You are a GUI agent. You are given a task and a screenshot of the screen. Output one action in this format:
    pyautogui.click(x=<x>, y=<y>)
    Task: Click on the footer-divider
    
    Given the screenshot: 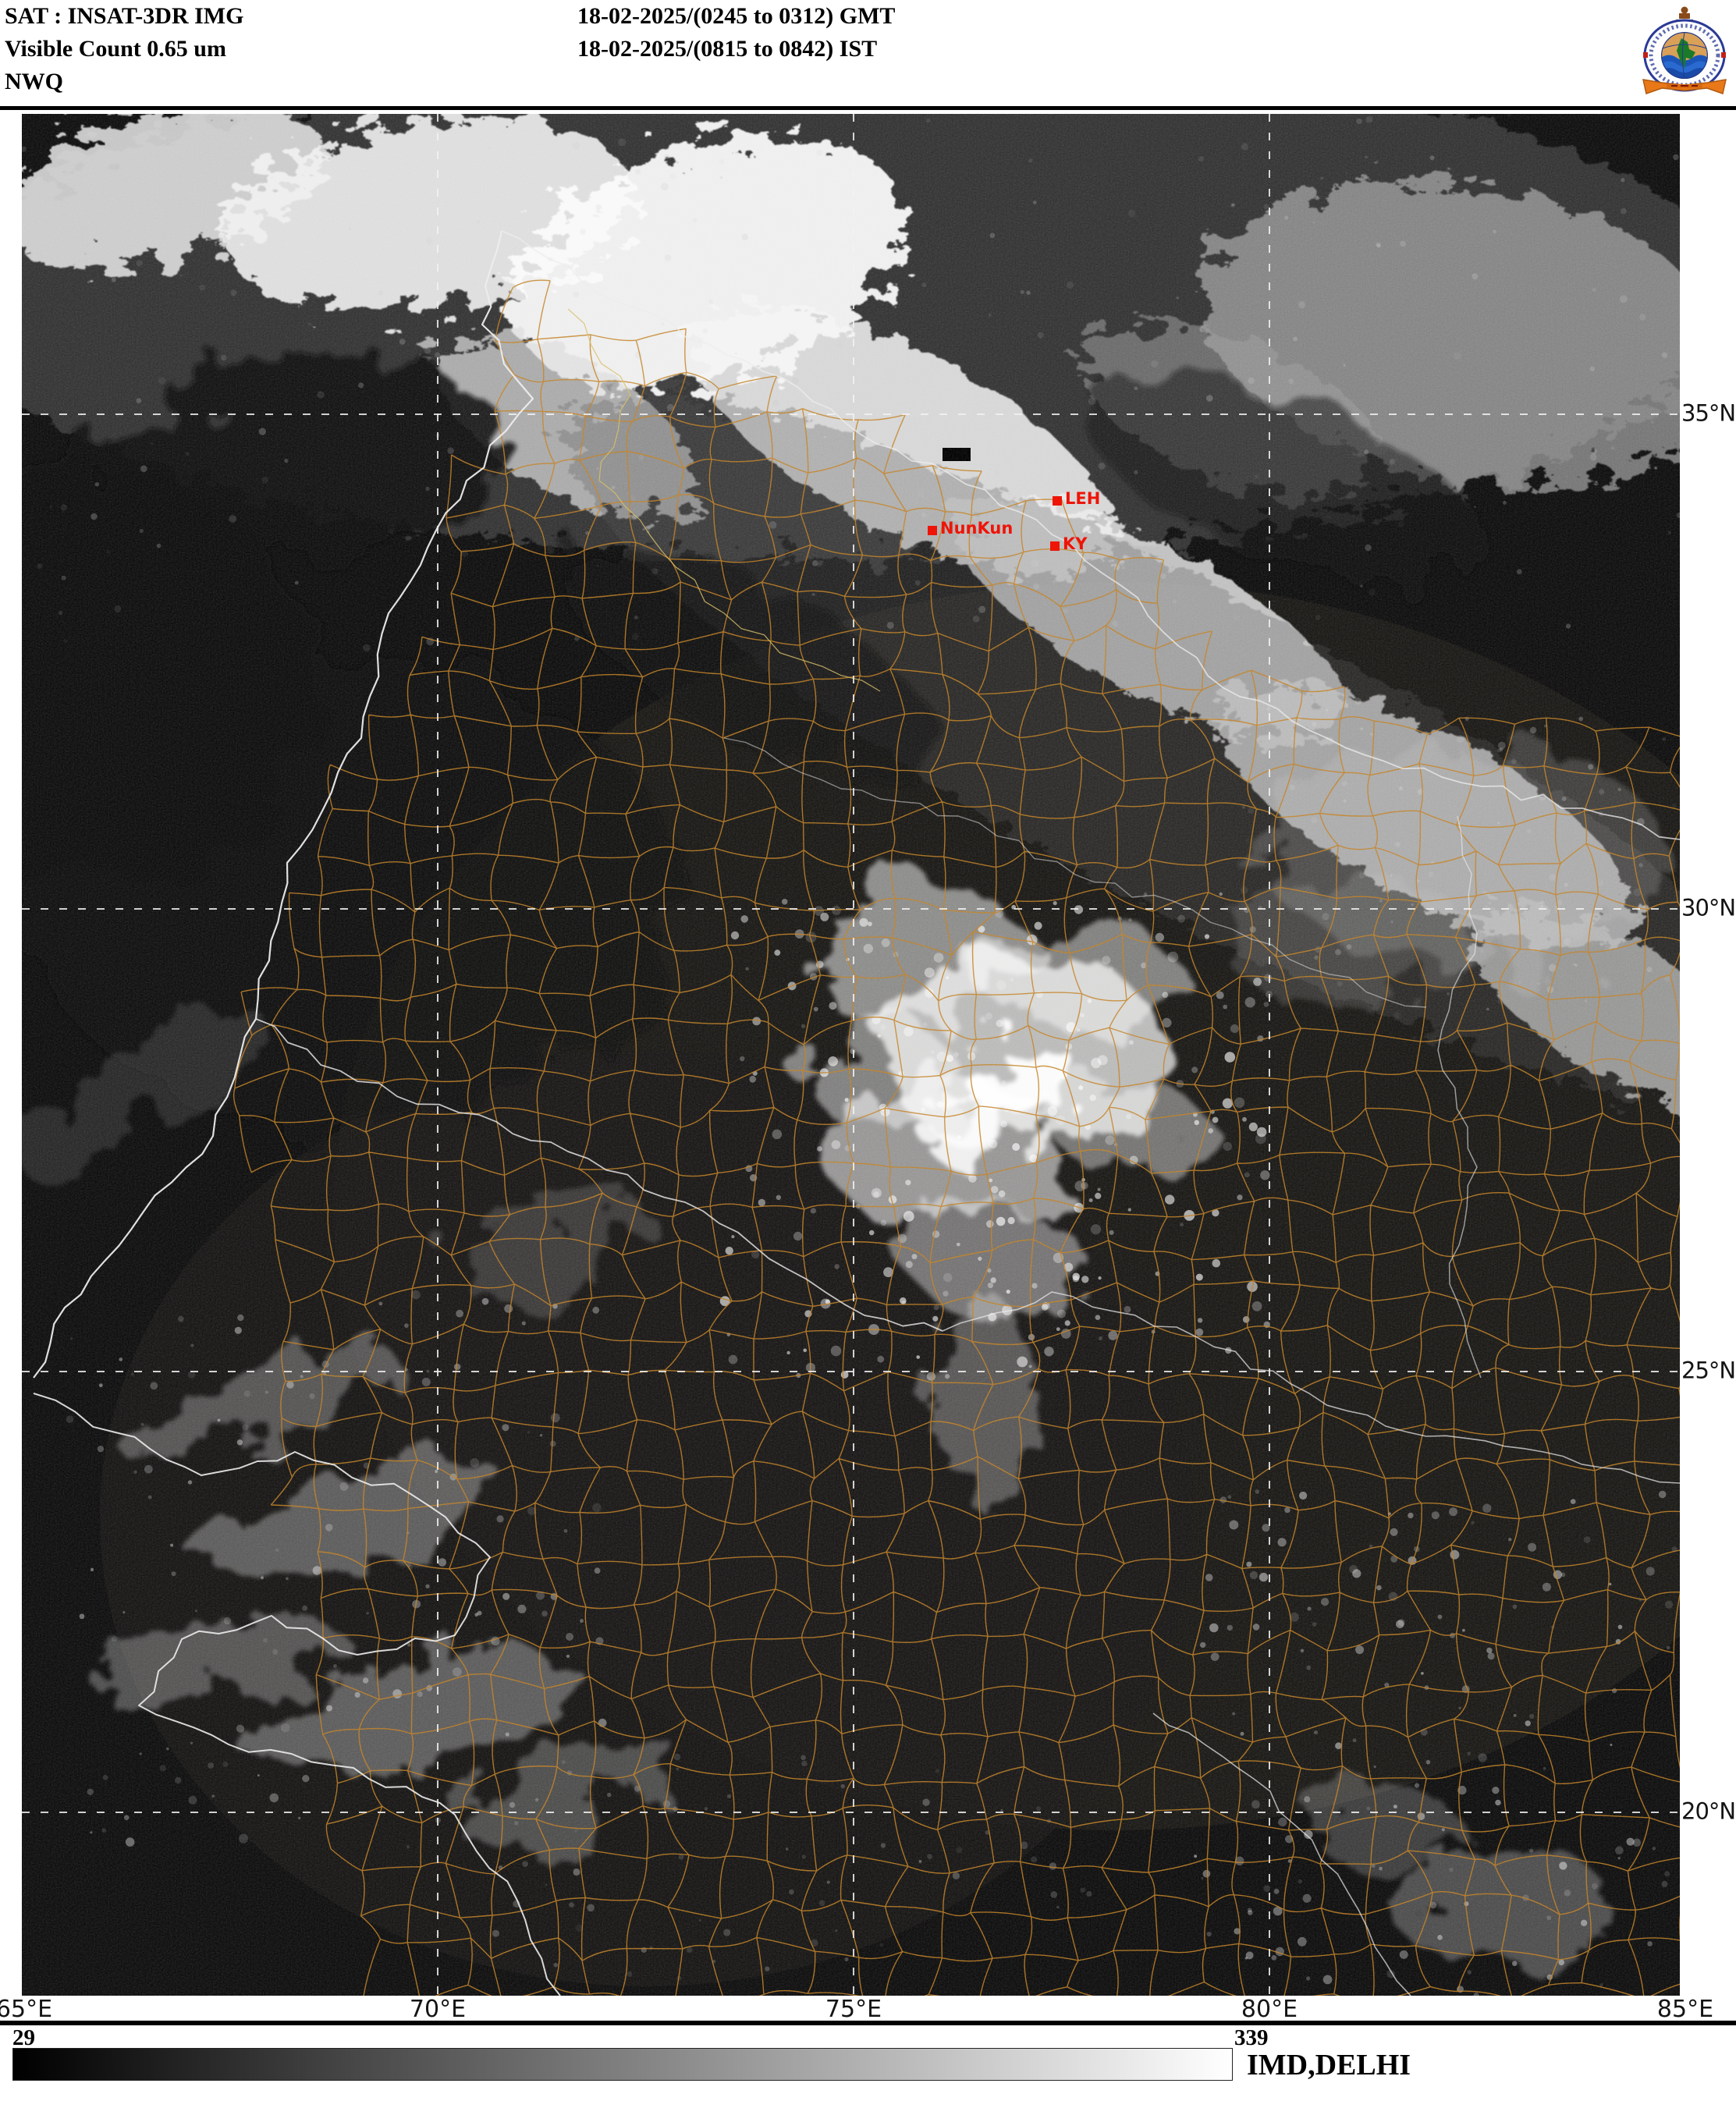 What is the action you would take?
    pyautogui.click(x=868, y=2023)
    